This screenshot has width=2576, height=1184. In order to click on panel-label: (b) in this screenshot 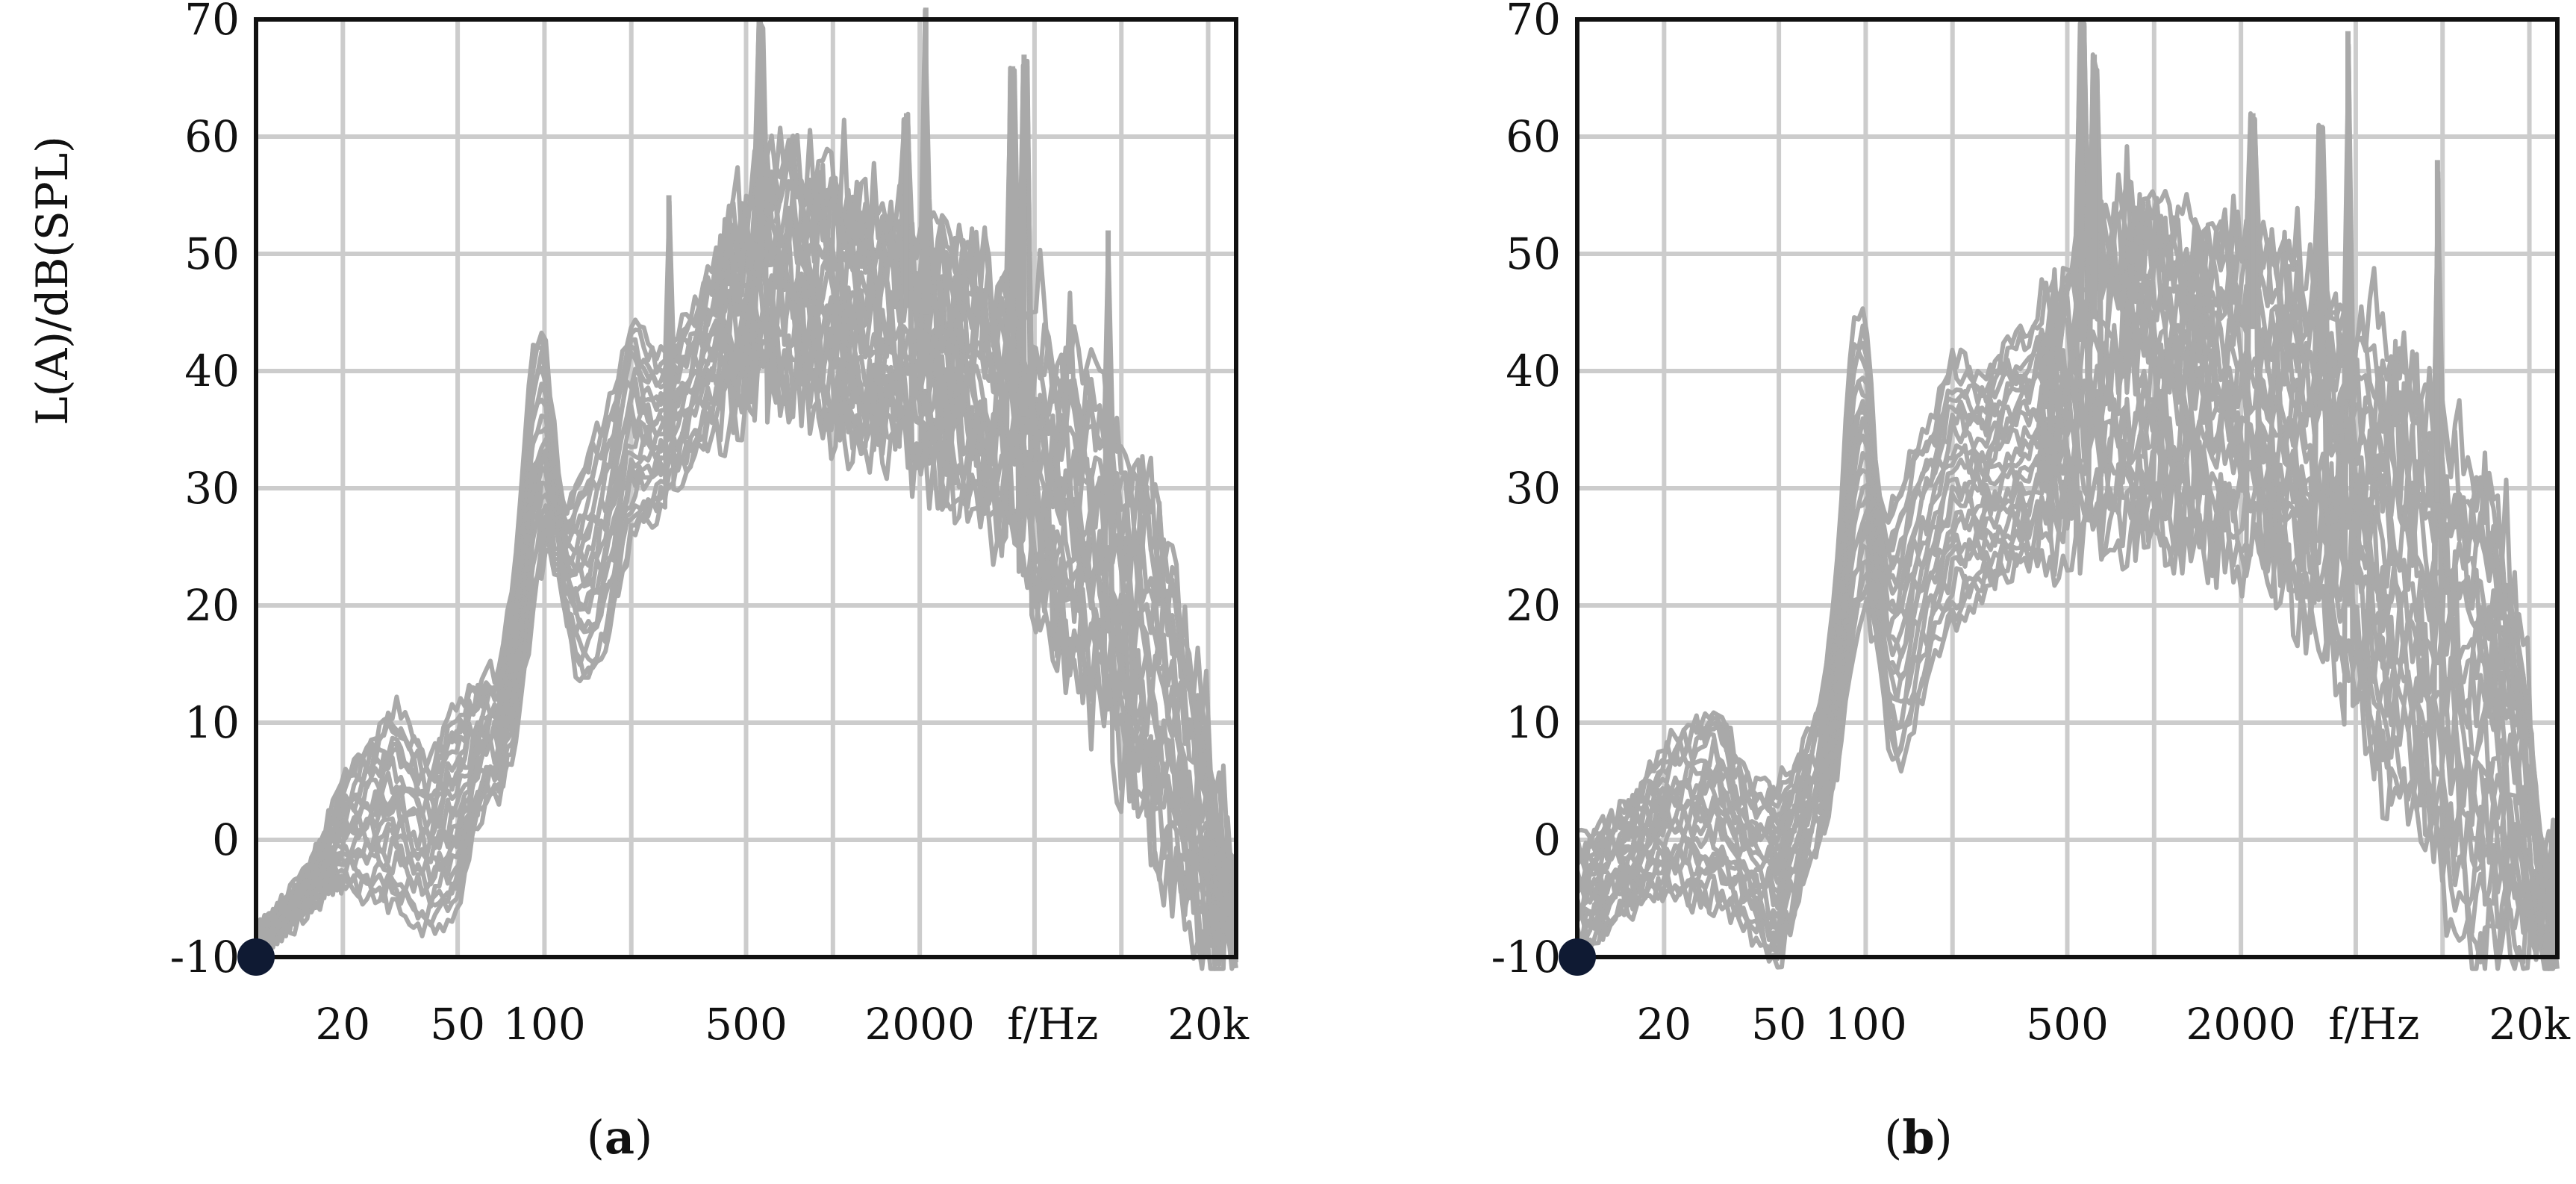, I will do `click(1918, 1137)`.